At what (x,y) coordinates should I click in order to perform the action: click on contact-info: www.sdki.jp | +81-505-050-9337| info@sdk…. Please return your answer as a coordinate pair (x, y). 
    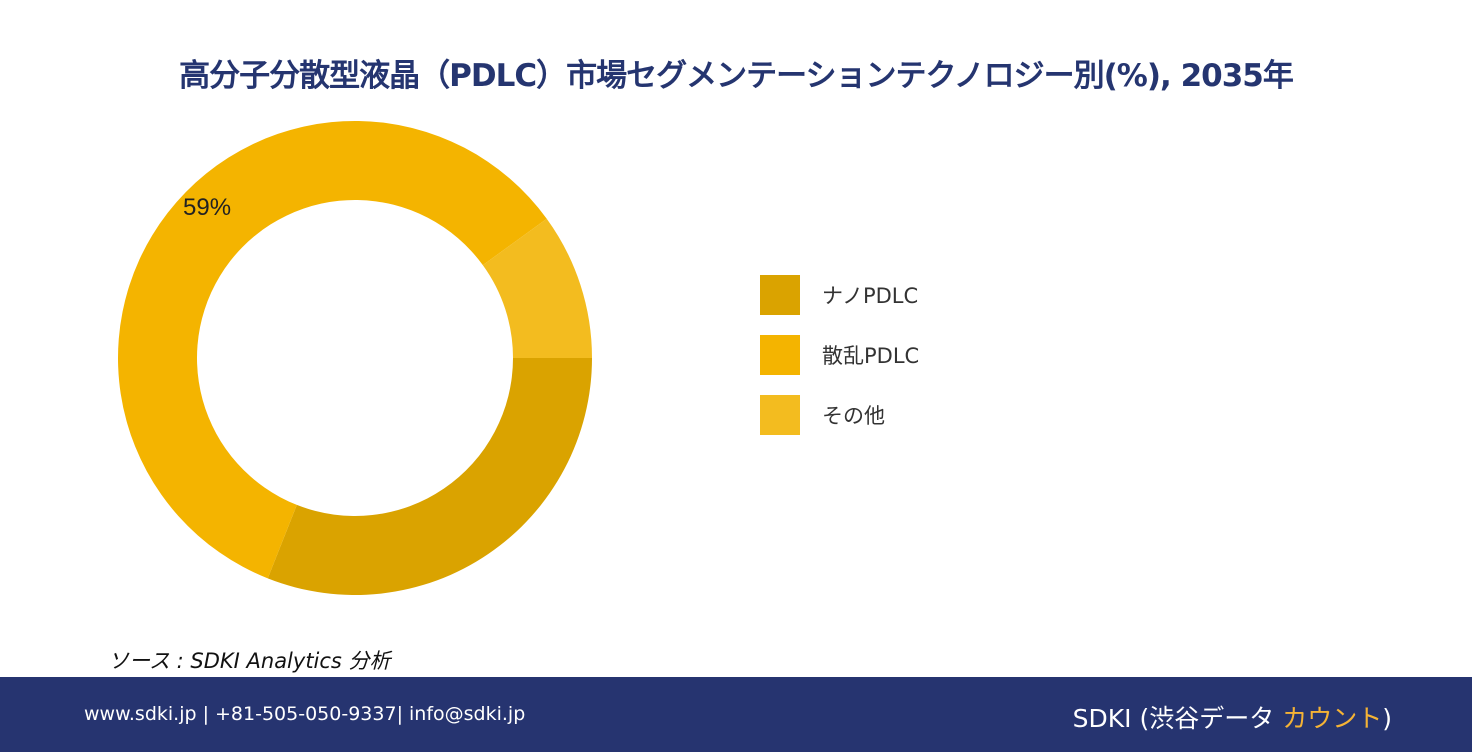
    Looking at the image, I should click on (305, 714).